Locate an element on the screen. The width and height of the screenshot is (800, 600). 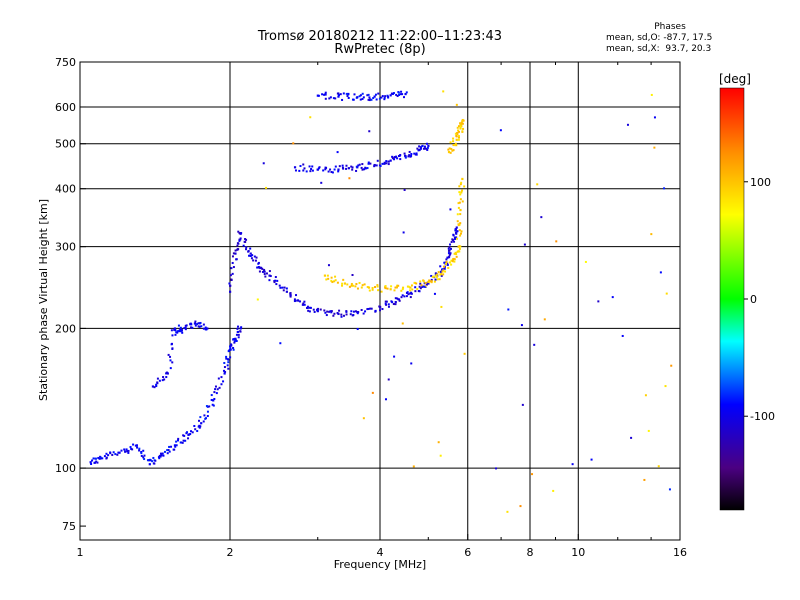
y-tick-label: 300 is located at coordinates (65, 247).